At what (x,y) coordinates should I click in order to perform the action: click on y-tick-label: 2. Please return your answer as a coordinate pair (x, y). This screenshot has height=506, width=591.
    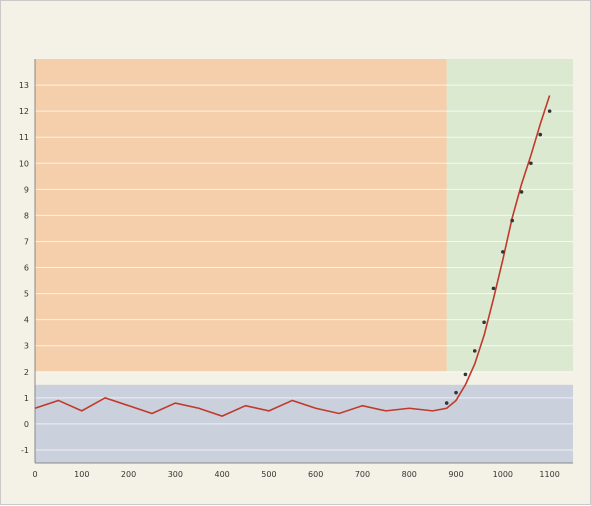
    Looking at the image, I should click on (26, 372).